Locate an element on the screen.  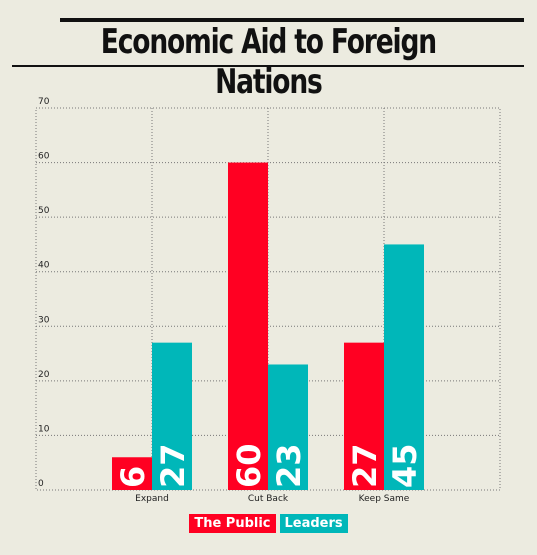
y-tick-label: 70 is located at coordinates (44, 102).